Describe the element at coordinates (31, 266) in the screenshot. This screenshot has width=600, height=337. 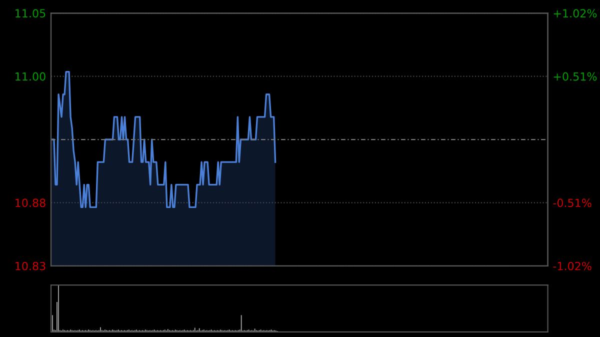
I see `y-tick-label: 10.83` at that location.